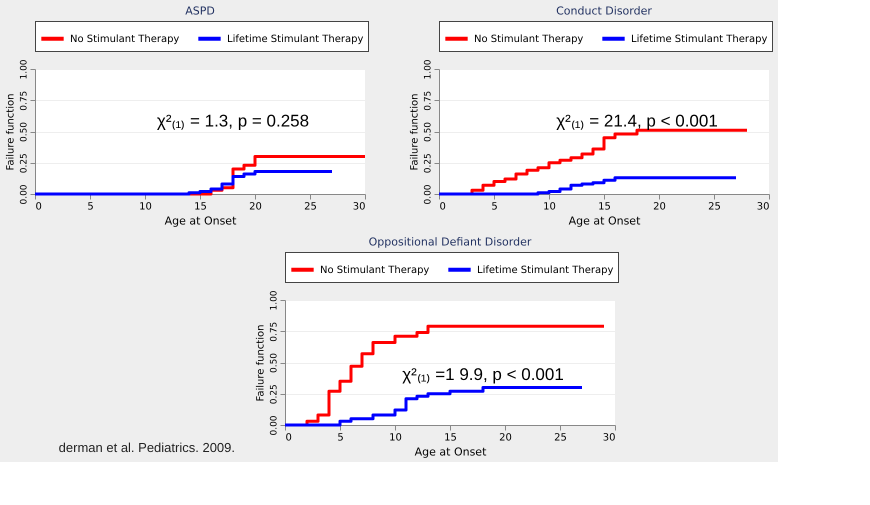  Describe the element at coordinates (200, 11) in the screenshot. I see `chart-title: ASPD` at that location.